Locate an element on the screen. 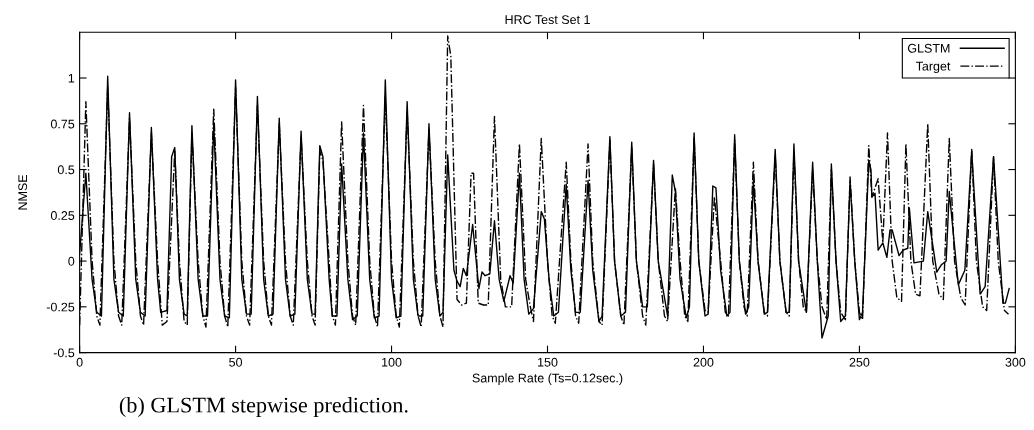 The height and width of the screenshot is (430, 1034). y-axis-title: NMSE is located at coordinates (23, 192).